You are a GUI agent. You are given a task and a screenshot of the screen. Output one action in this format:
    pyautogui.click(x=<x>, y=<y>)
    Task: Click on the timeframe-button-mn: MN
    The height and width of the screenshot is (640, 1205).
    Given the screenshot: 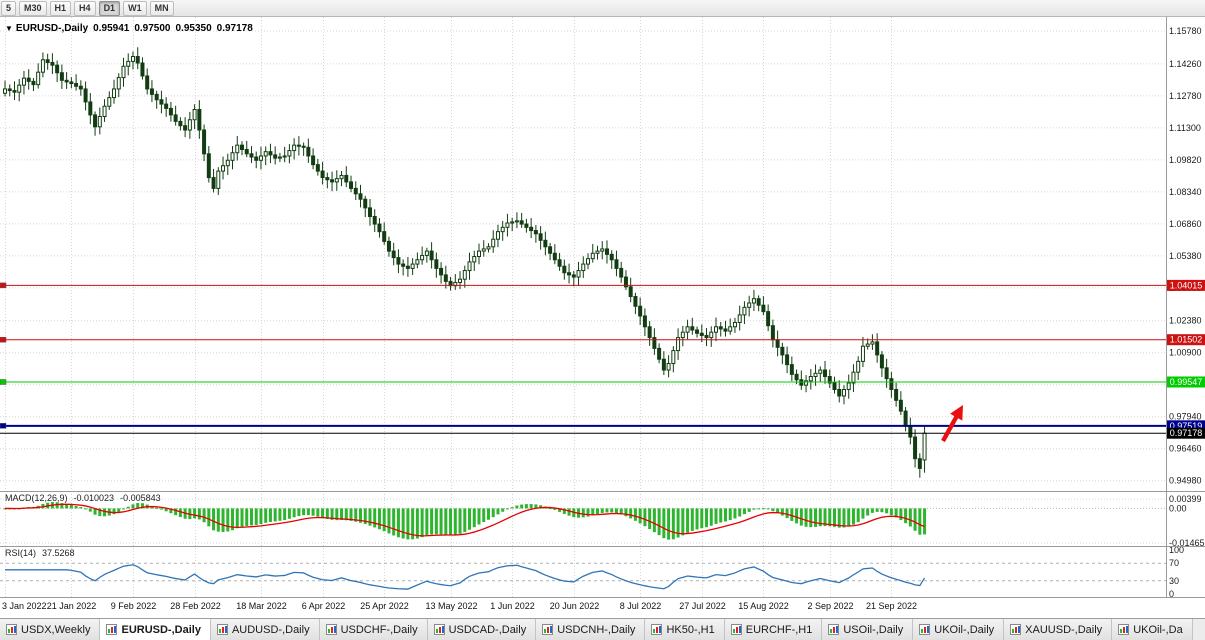 What is the action you would take?
    pyautogui.click(x=161, y=8)
    